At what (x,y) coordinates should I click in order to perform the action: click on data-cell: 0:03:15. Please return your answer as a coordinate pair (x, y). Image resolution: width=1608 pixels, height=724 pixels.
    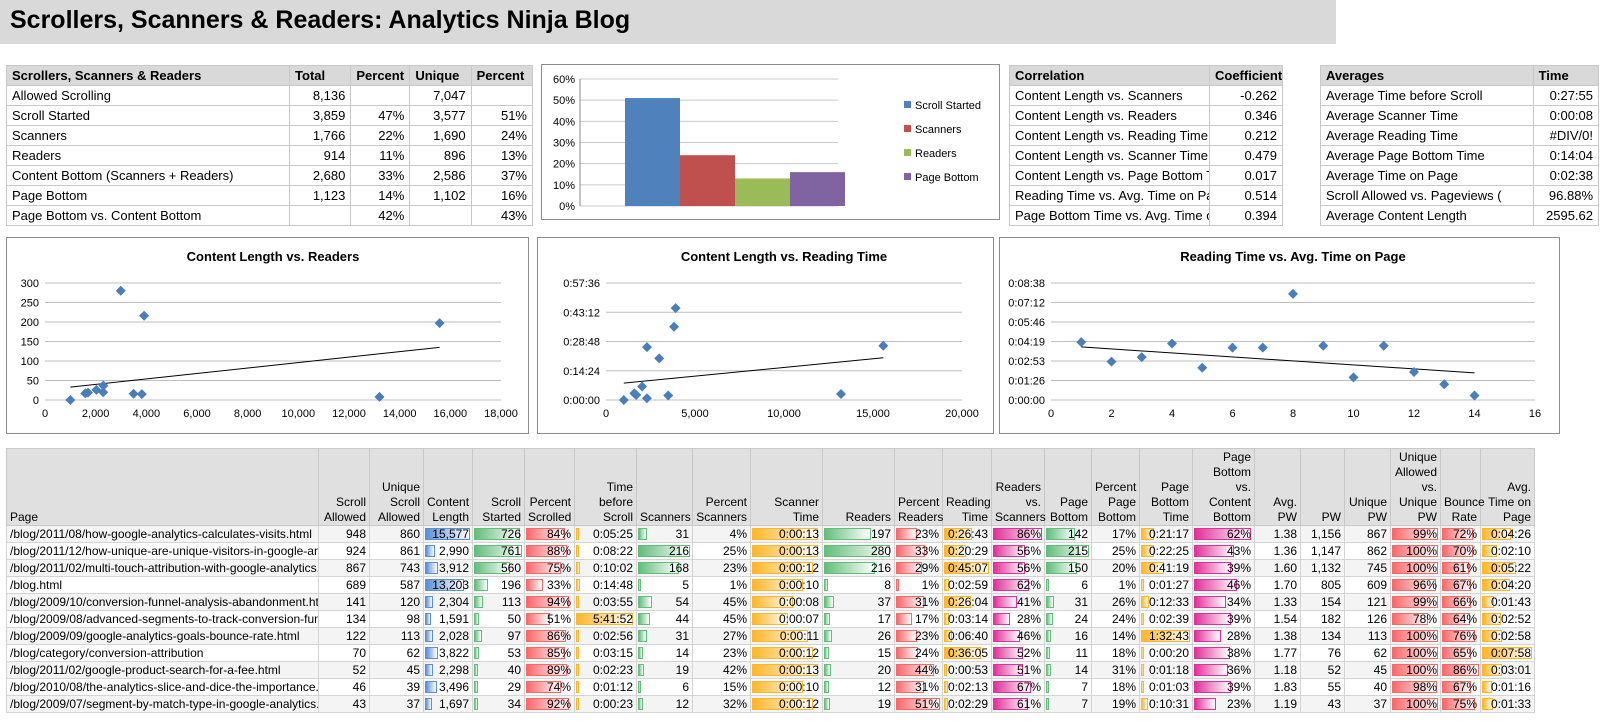
    Looking at the image, I should click on (605, 653).